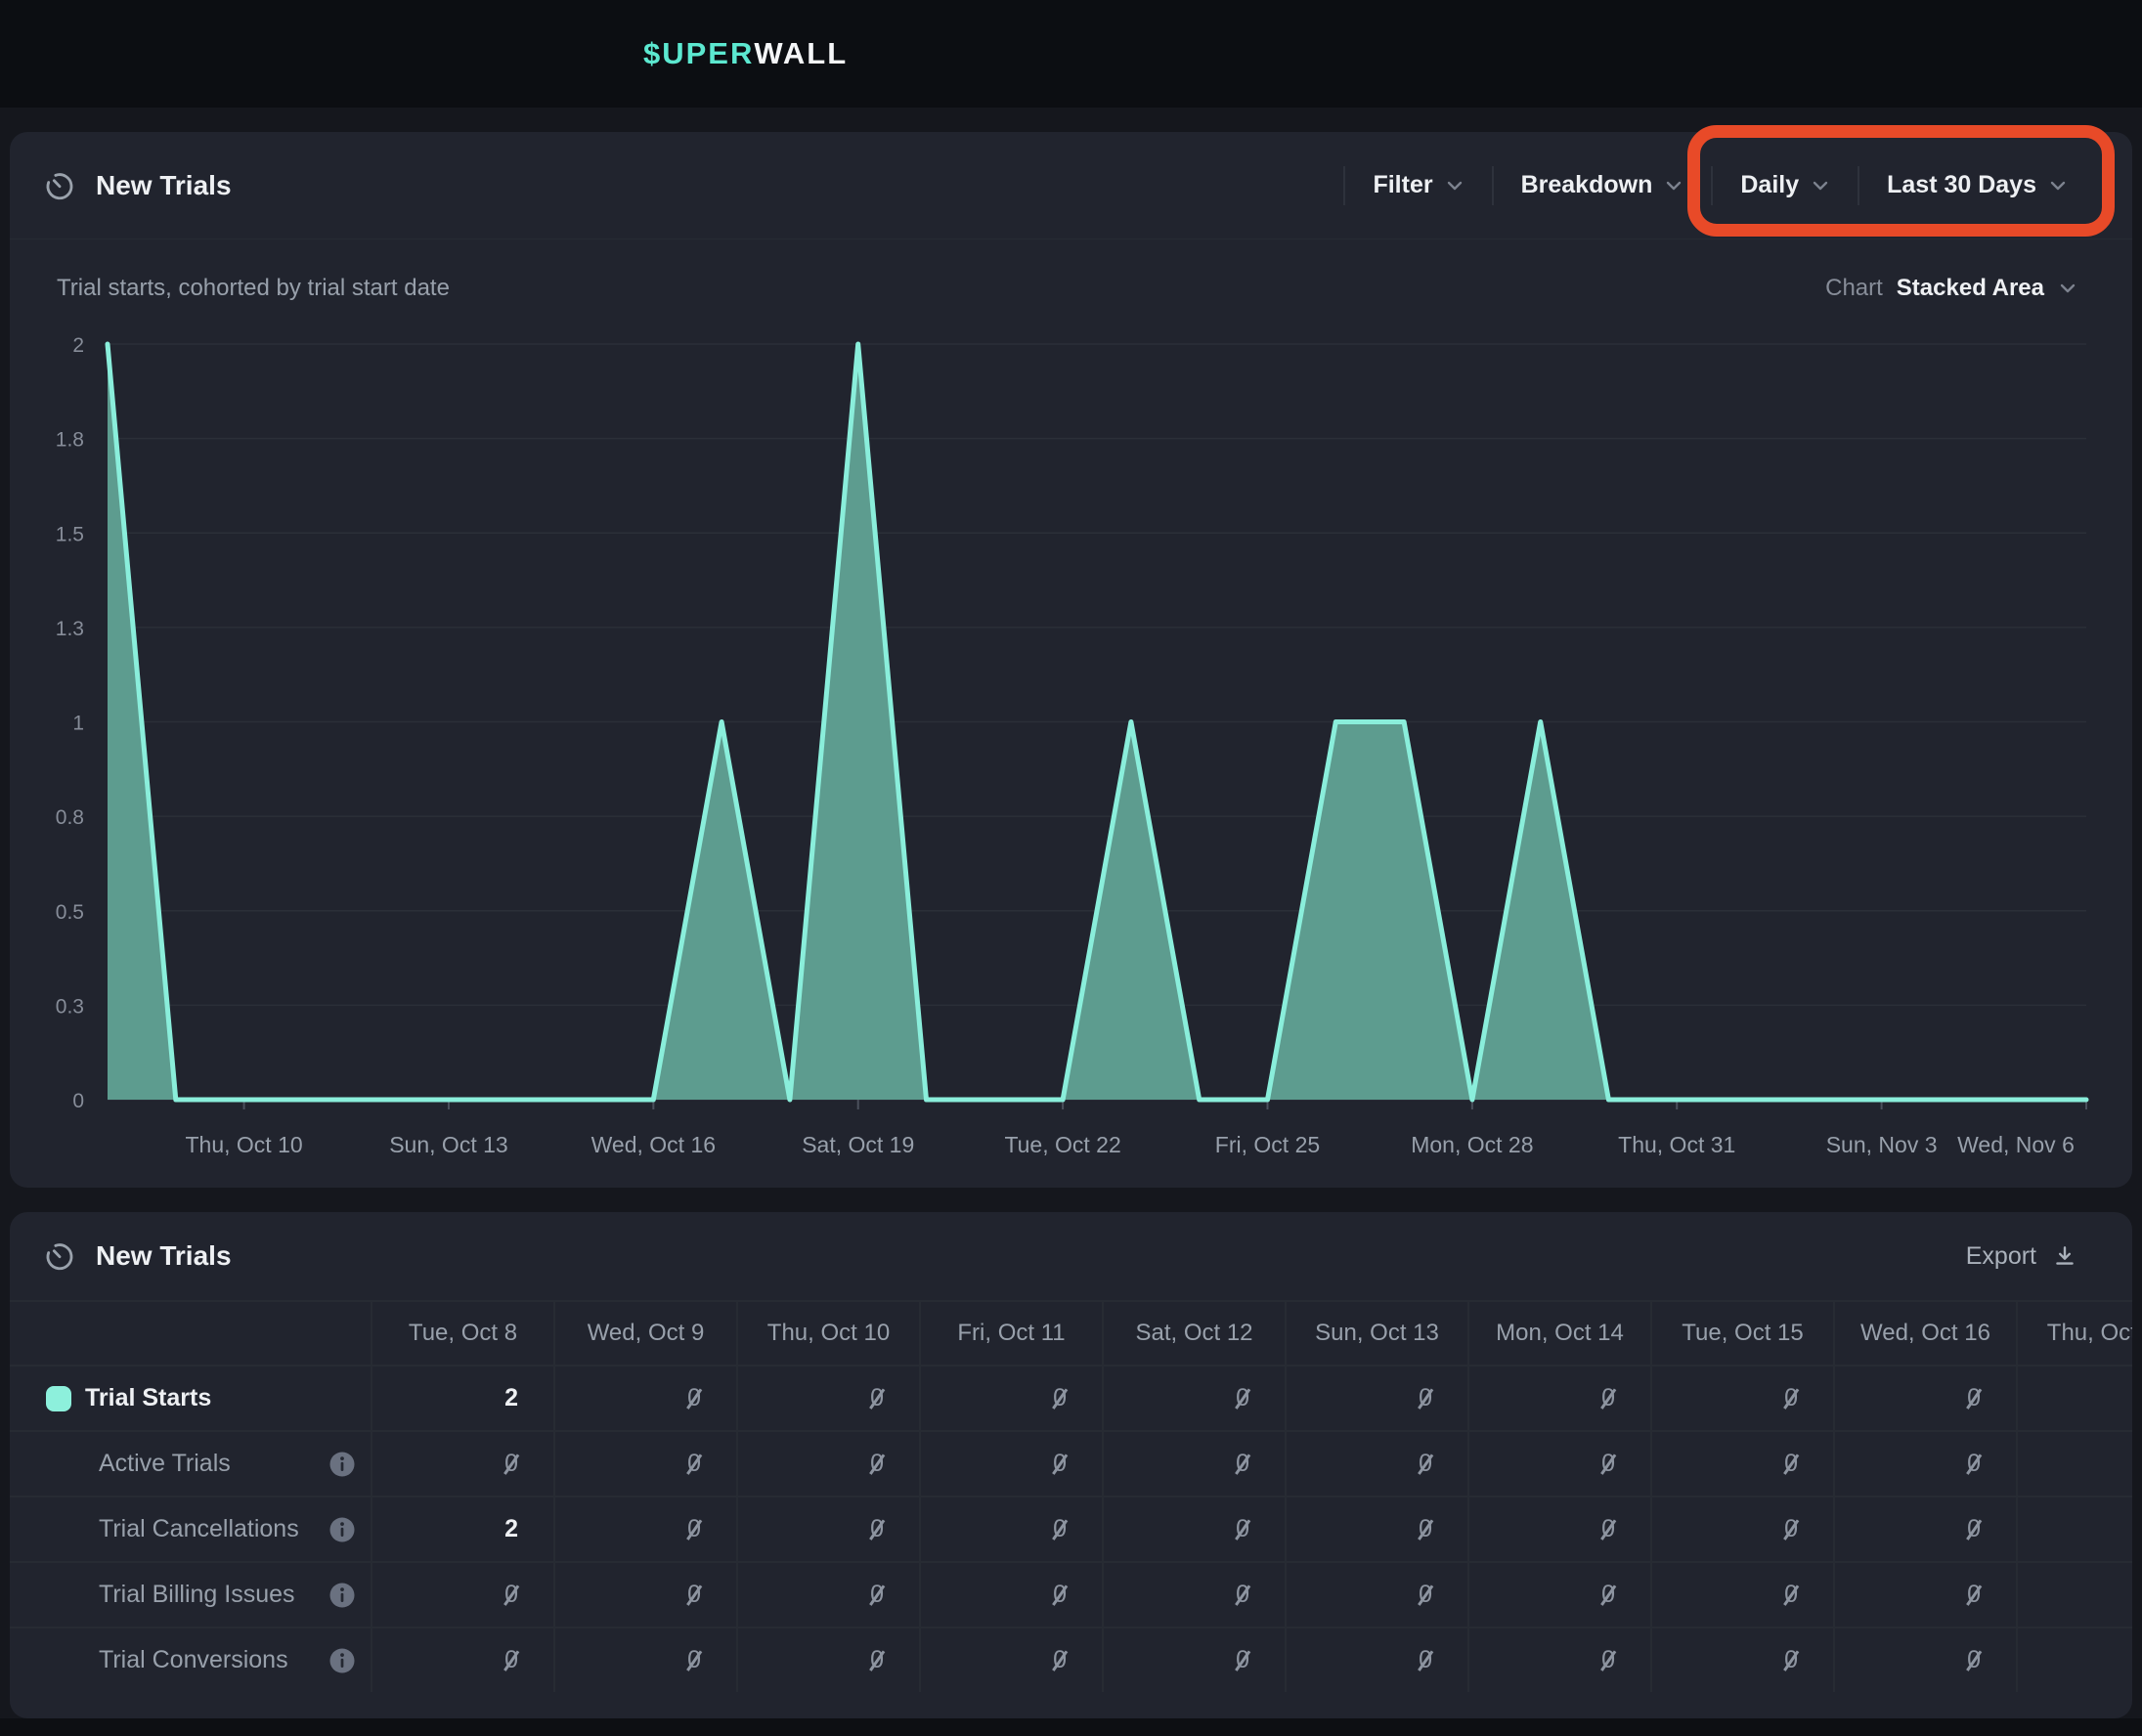 This screenshot has height=1736, width=2142. I want to click on table-row: Trial Billing Issues 0 0 0 0 0 0 0 0 0, so click(1071, 1594).